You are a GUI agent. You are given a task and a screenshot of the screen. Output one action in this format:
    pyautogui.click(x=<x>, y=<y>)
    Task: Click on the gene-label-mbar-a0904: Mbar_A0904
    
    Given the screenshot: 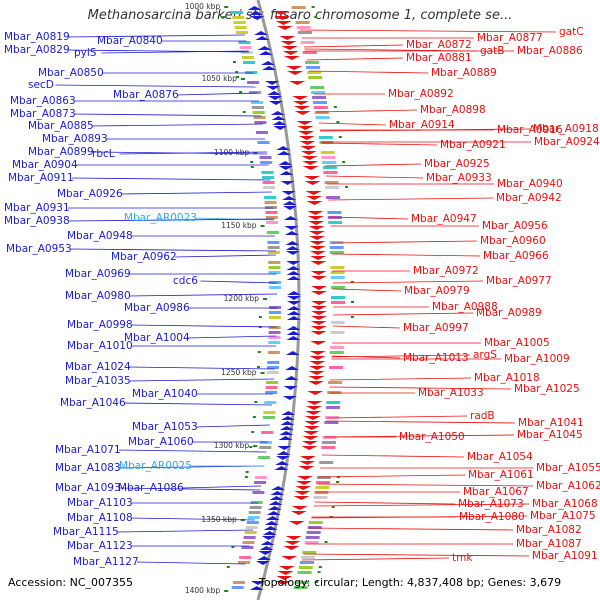 What is the action you would take?
    pyautogui.click(x=45, y=165)
    